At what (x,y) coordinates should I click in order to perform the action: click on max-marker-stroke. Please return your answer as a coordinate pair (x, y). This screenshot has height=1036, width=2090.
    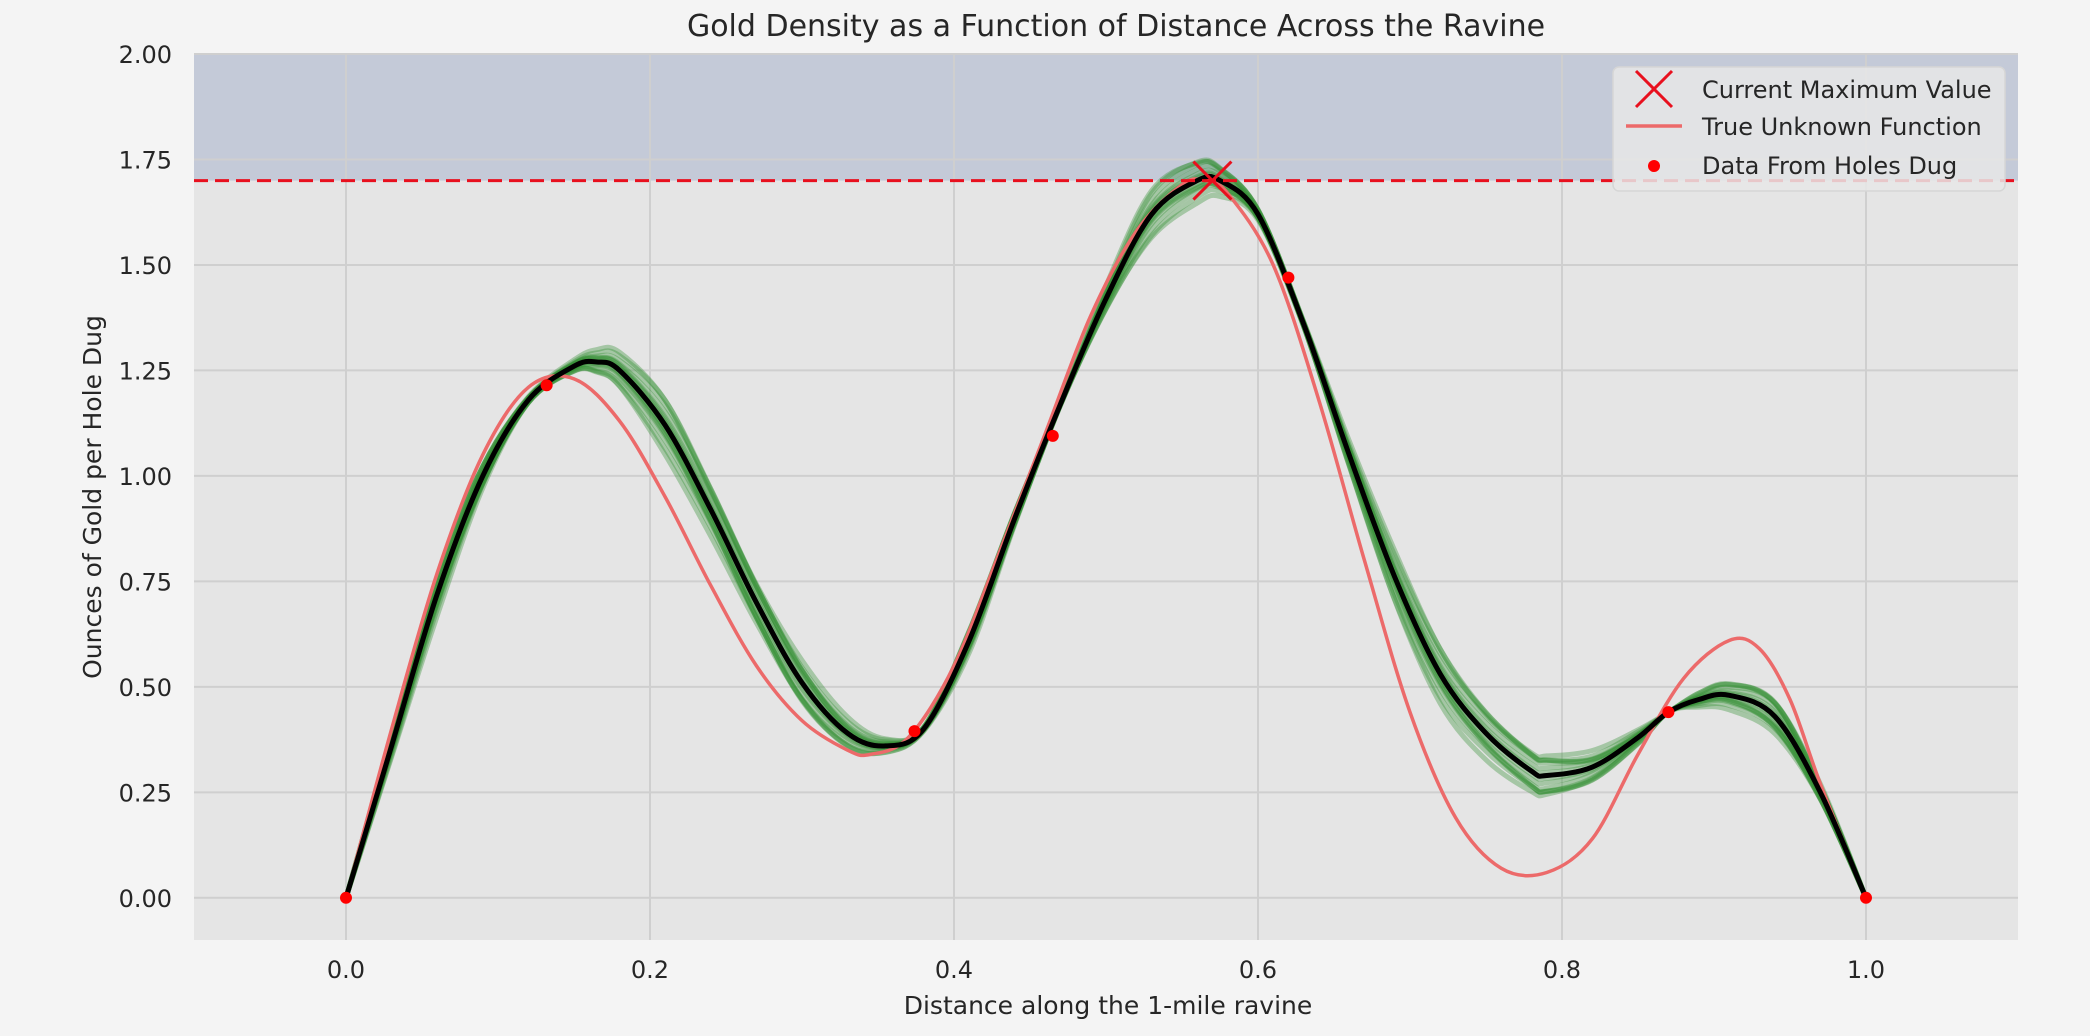
    Looking at the image, I should click on (1212, 180).